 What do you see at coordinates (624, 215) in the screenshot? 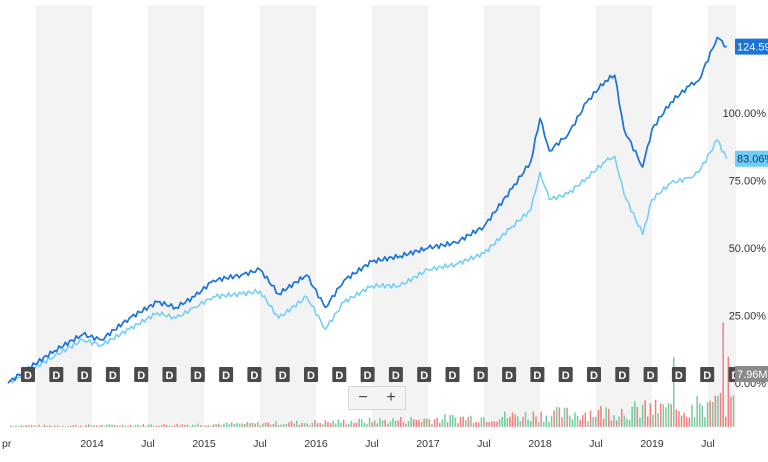
I see `period-band` at bounding box center [624, 215].